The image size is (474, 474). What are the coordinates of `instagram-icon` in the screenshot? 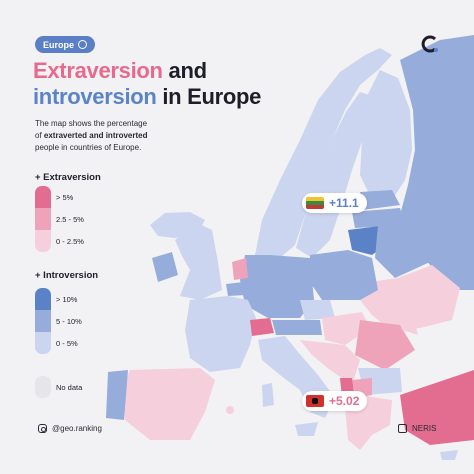 It's located at (42, 428).